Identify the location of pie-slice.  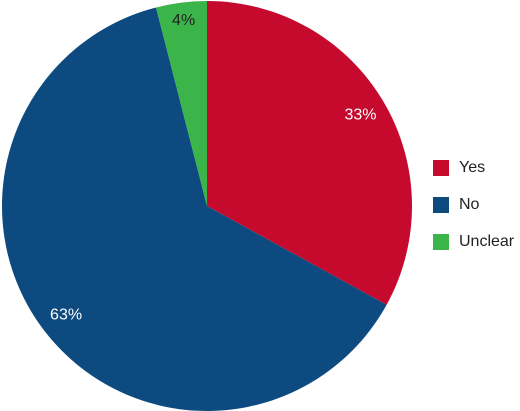
(181, 103).